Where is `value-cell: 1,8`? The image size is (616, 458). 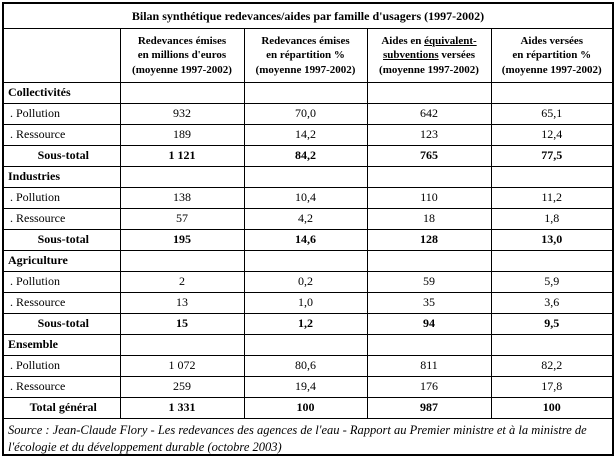
value-cell: 1,8 is located at coordinates (551, 218).